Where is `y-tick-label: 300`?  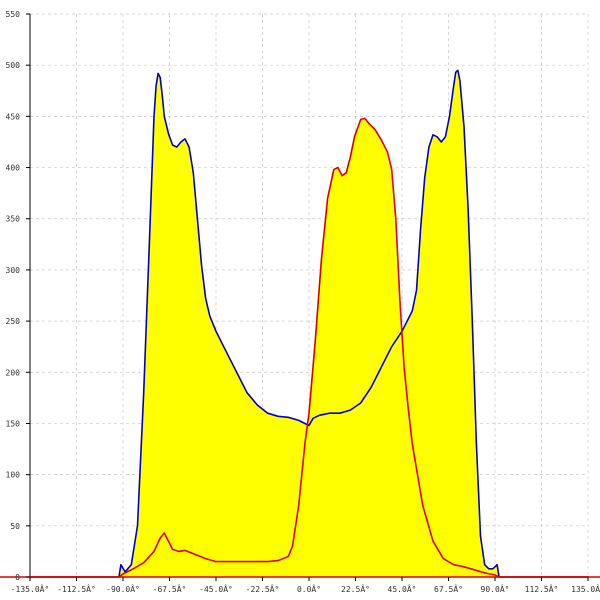
y-tick-label: 300 is located at coordinates (13, 270).